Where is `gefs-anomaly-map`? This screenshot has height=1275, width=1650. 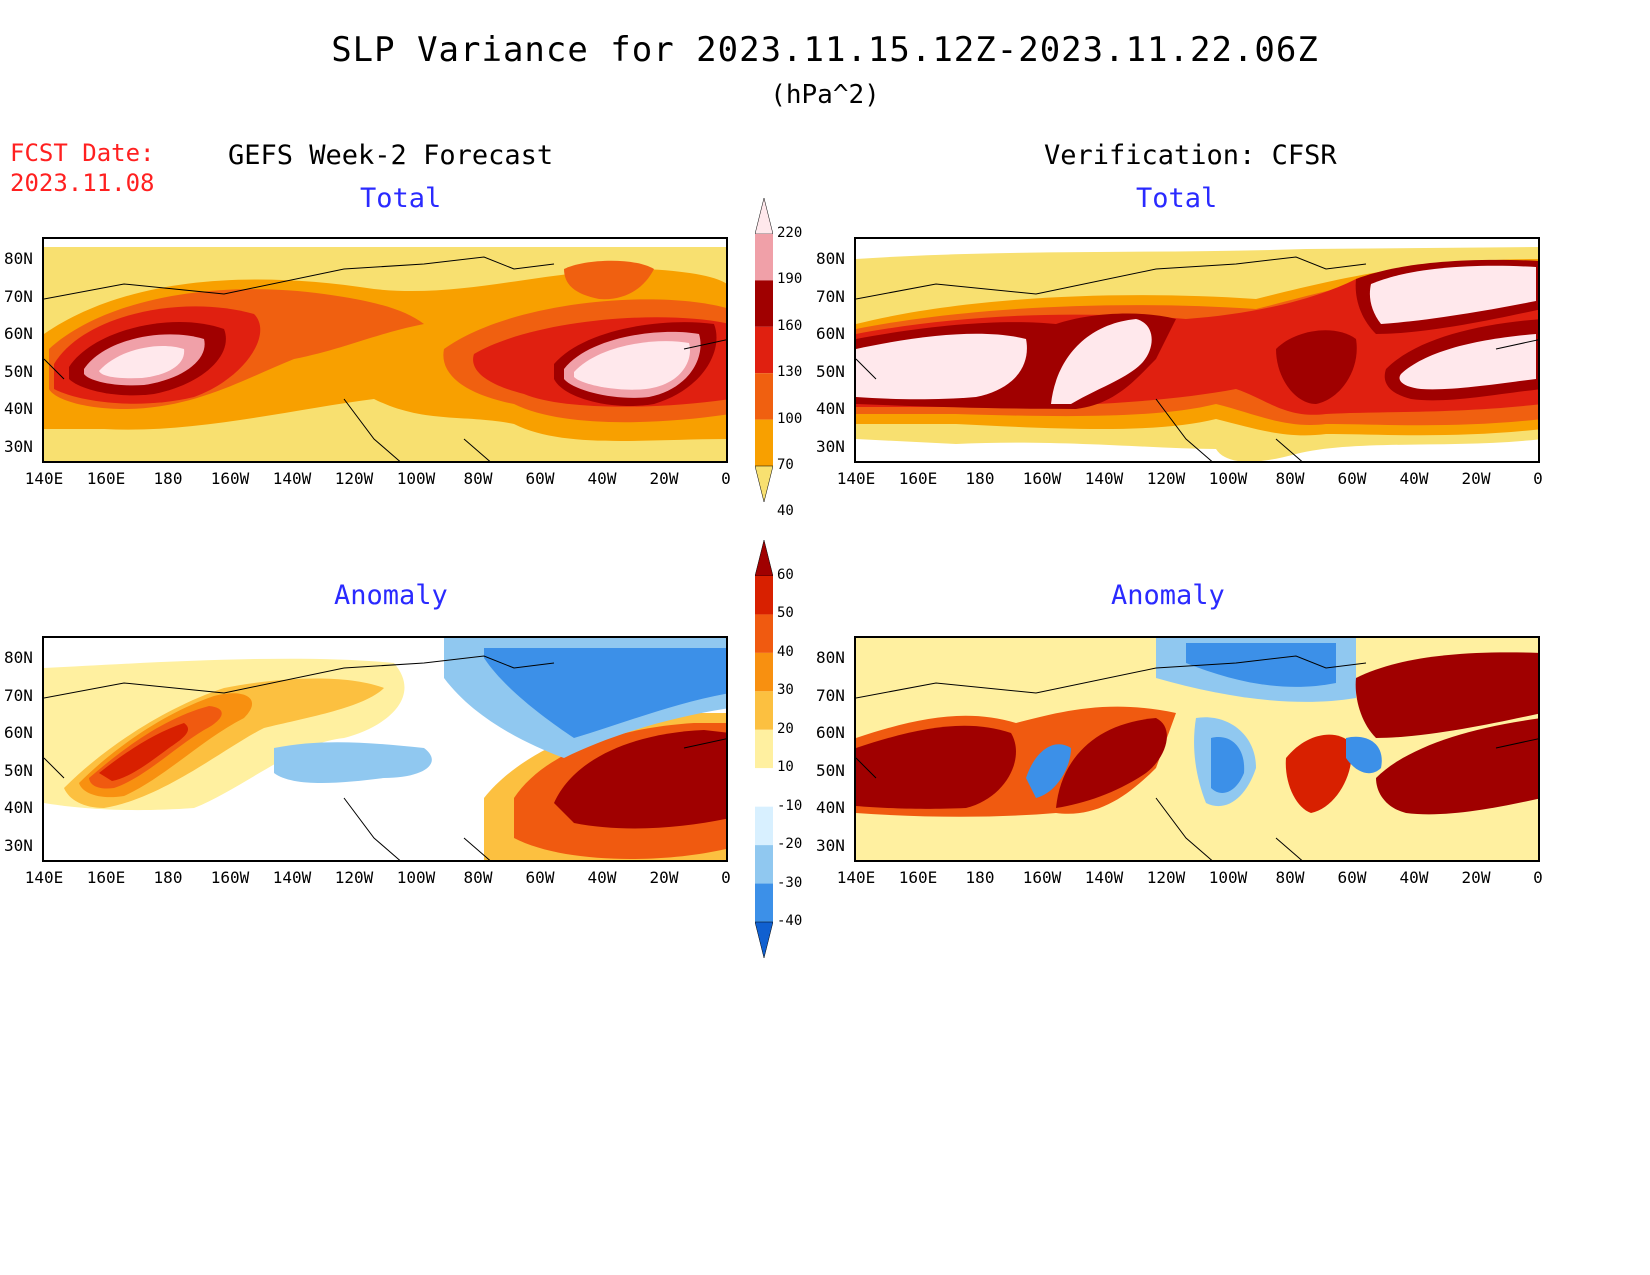 gefs-anomaly-map is located at coordinates (385, 749).